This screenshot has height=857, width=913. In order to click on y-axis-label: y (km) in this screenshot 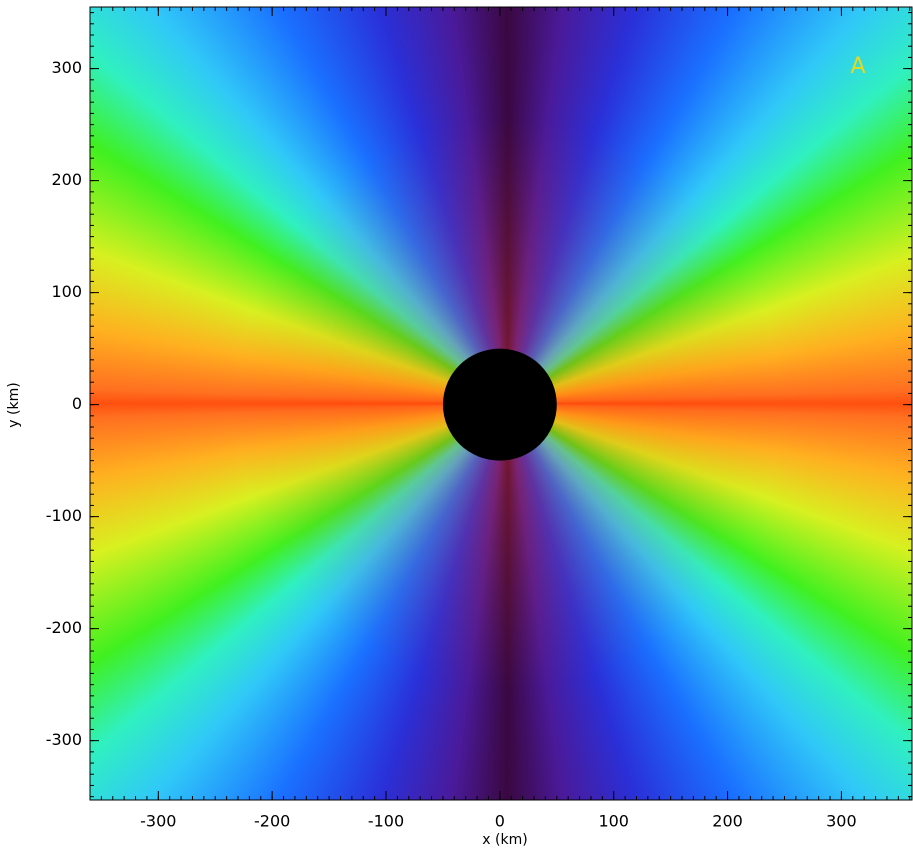, I will do `click(14, 404)`.